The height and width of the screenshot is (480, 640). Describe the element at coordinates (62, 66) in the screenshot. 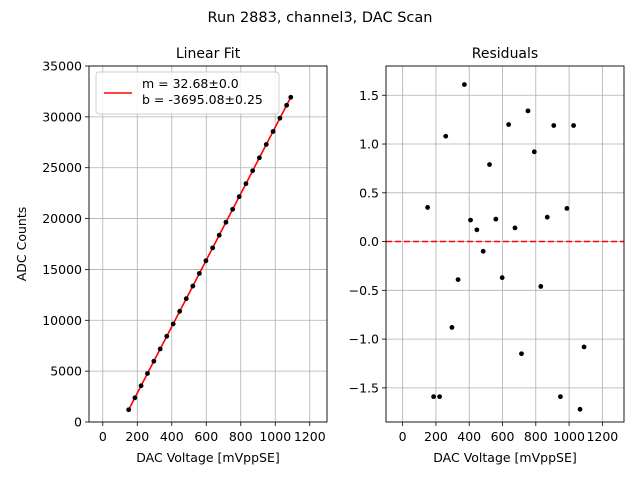

I see `y-tick-label: 35000` at that location.